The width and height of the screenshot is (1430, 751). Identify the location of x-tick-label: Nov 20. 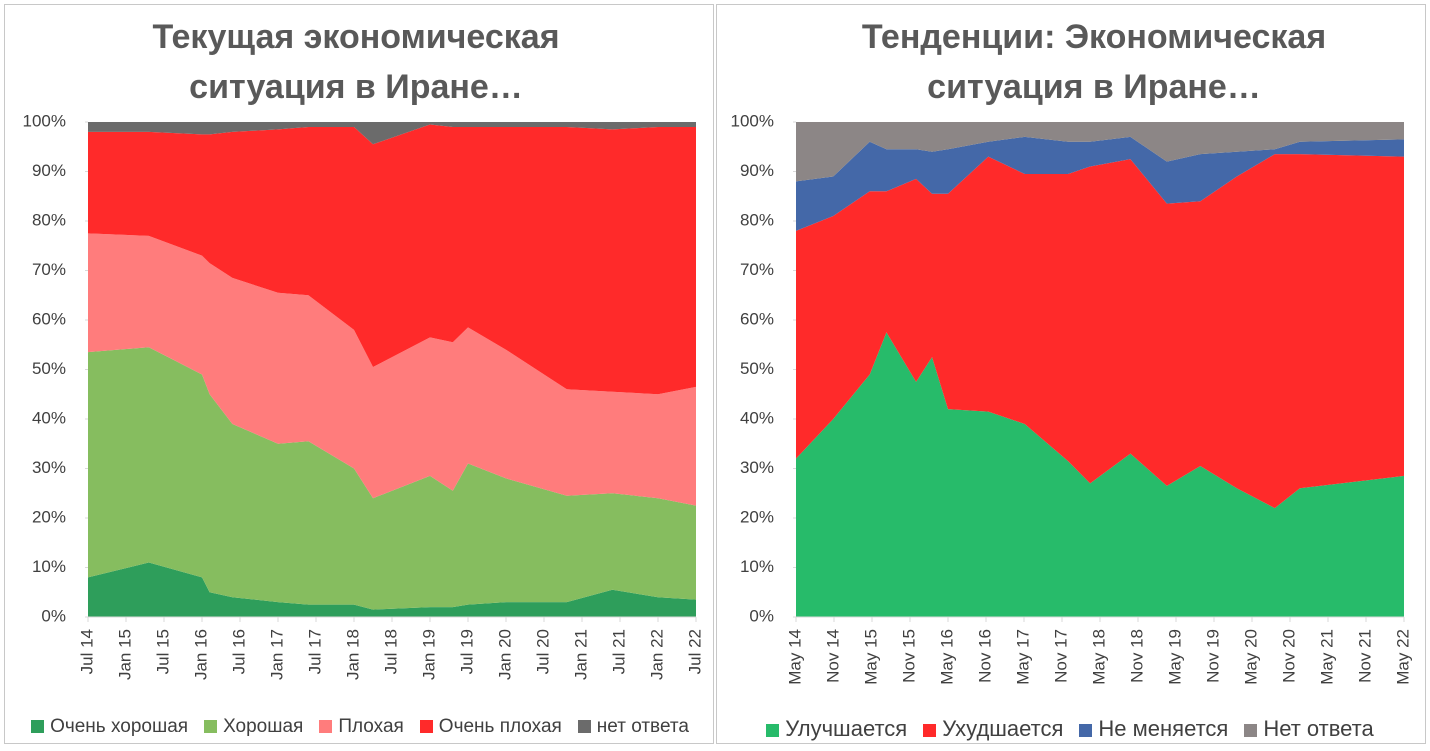
(1288, 656).